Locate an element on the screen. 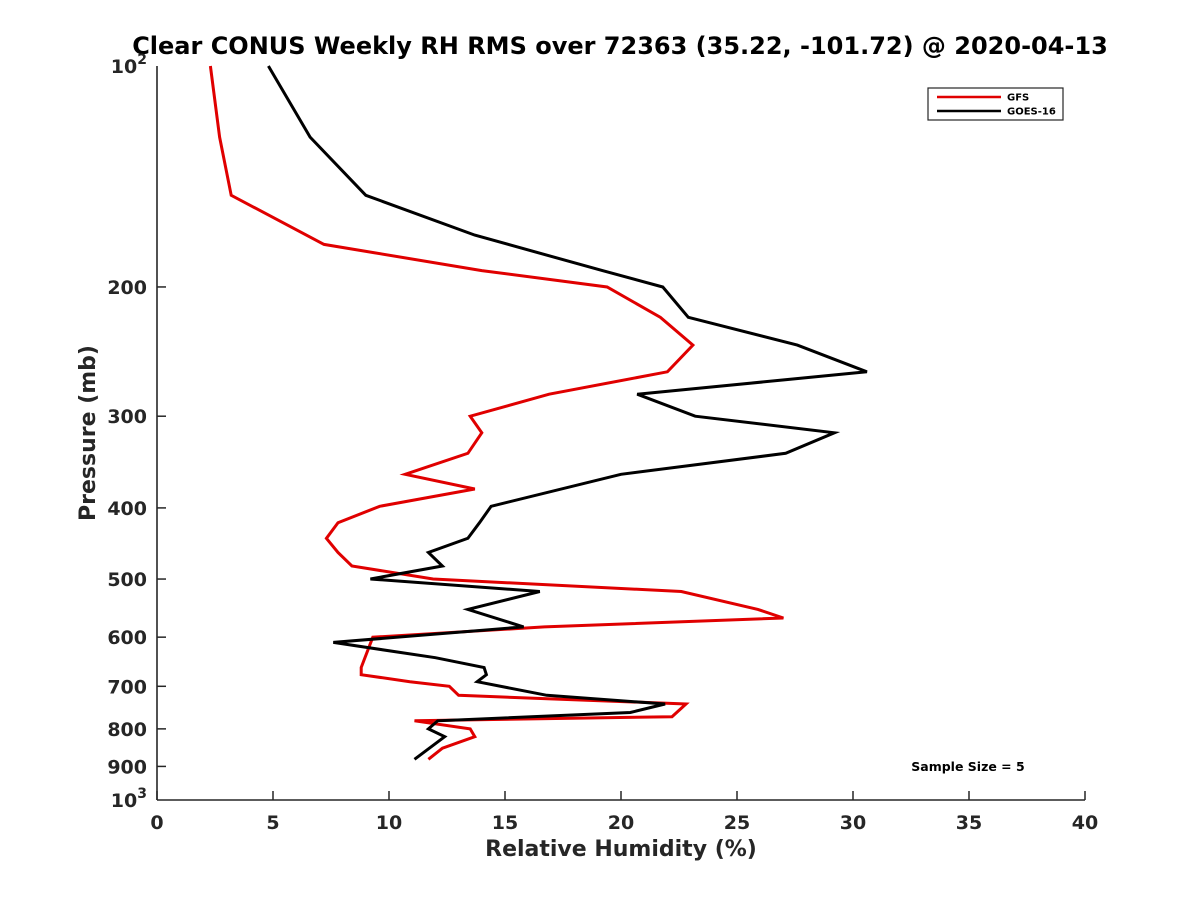  sample-size-annotation: Sample Size = 5 is located at coordinates (967, 766).